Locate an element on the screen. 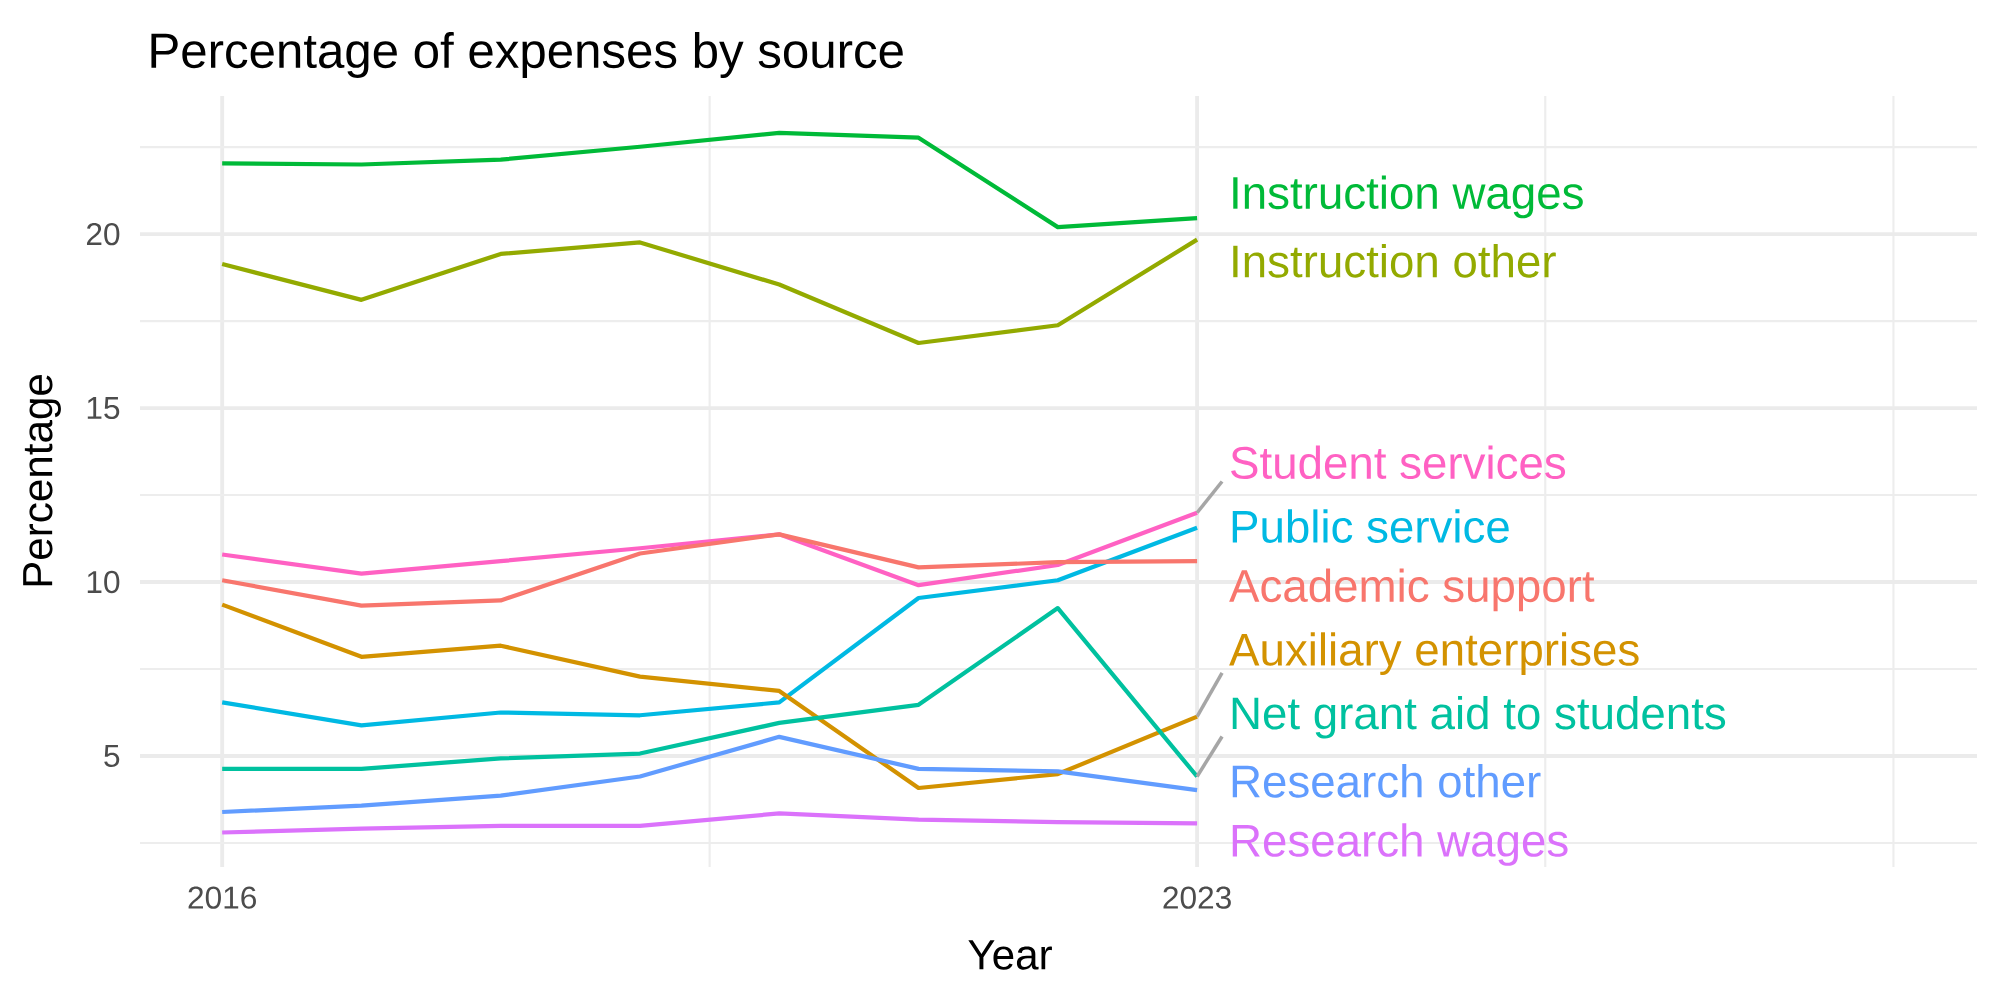 The width and height of the screenshot is (2000, 1000). x-axis-title: Year is located at coordinates (1010, 955).